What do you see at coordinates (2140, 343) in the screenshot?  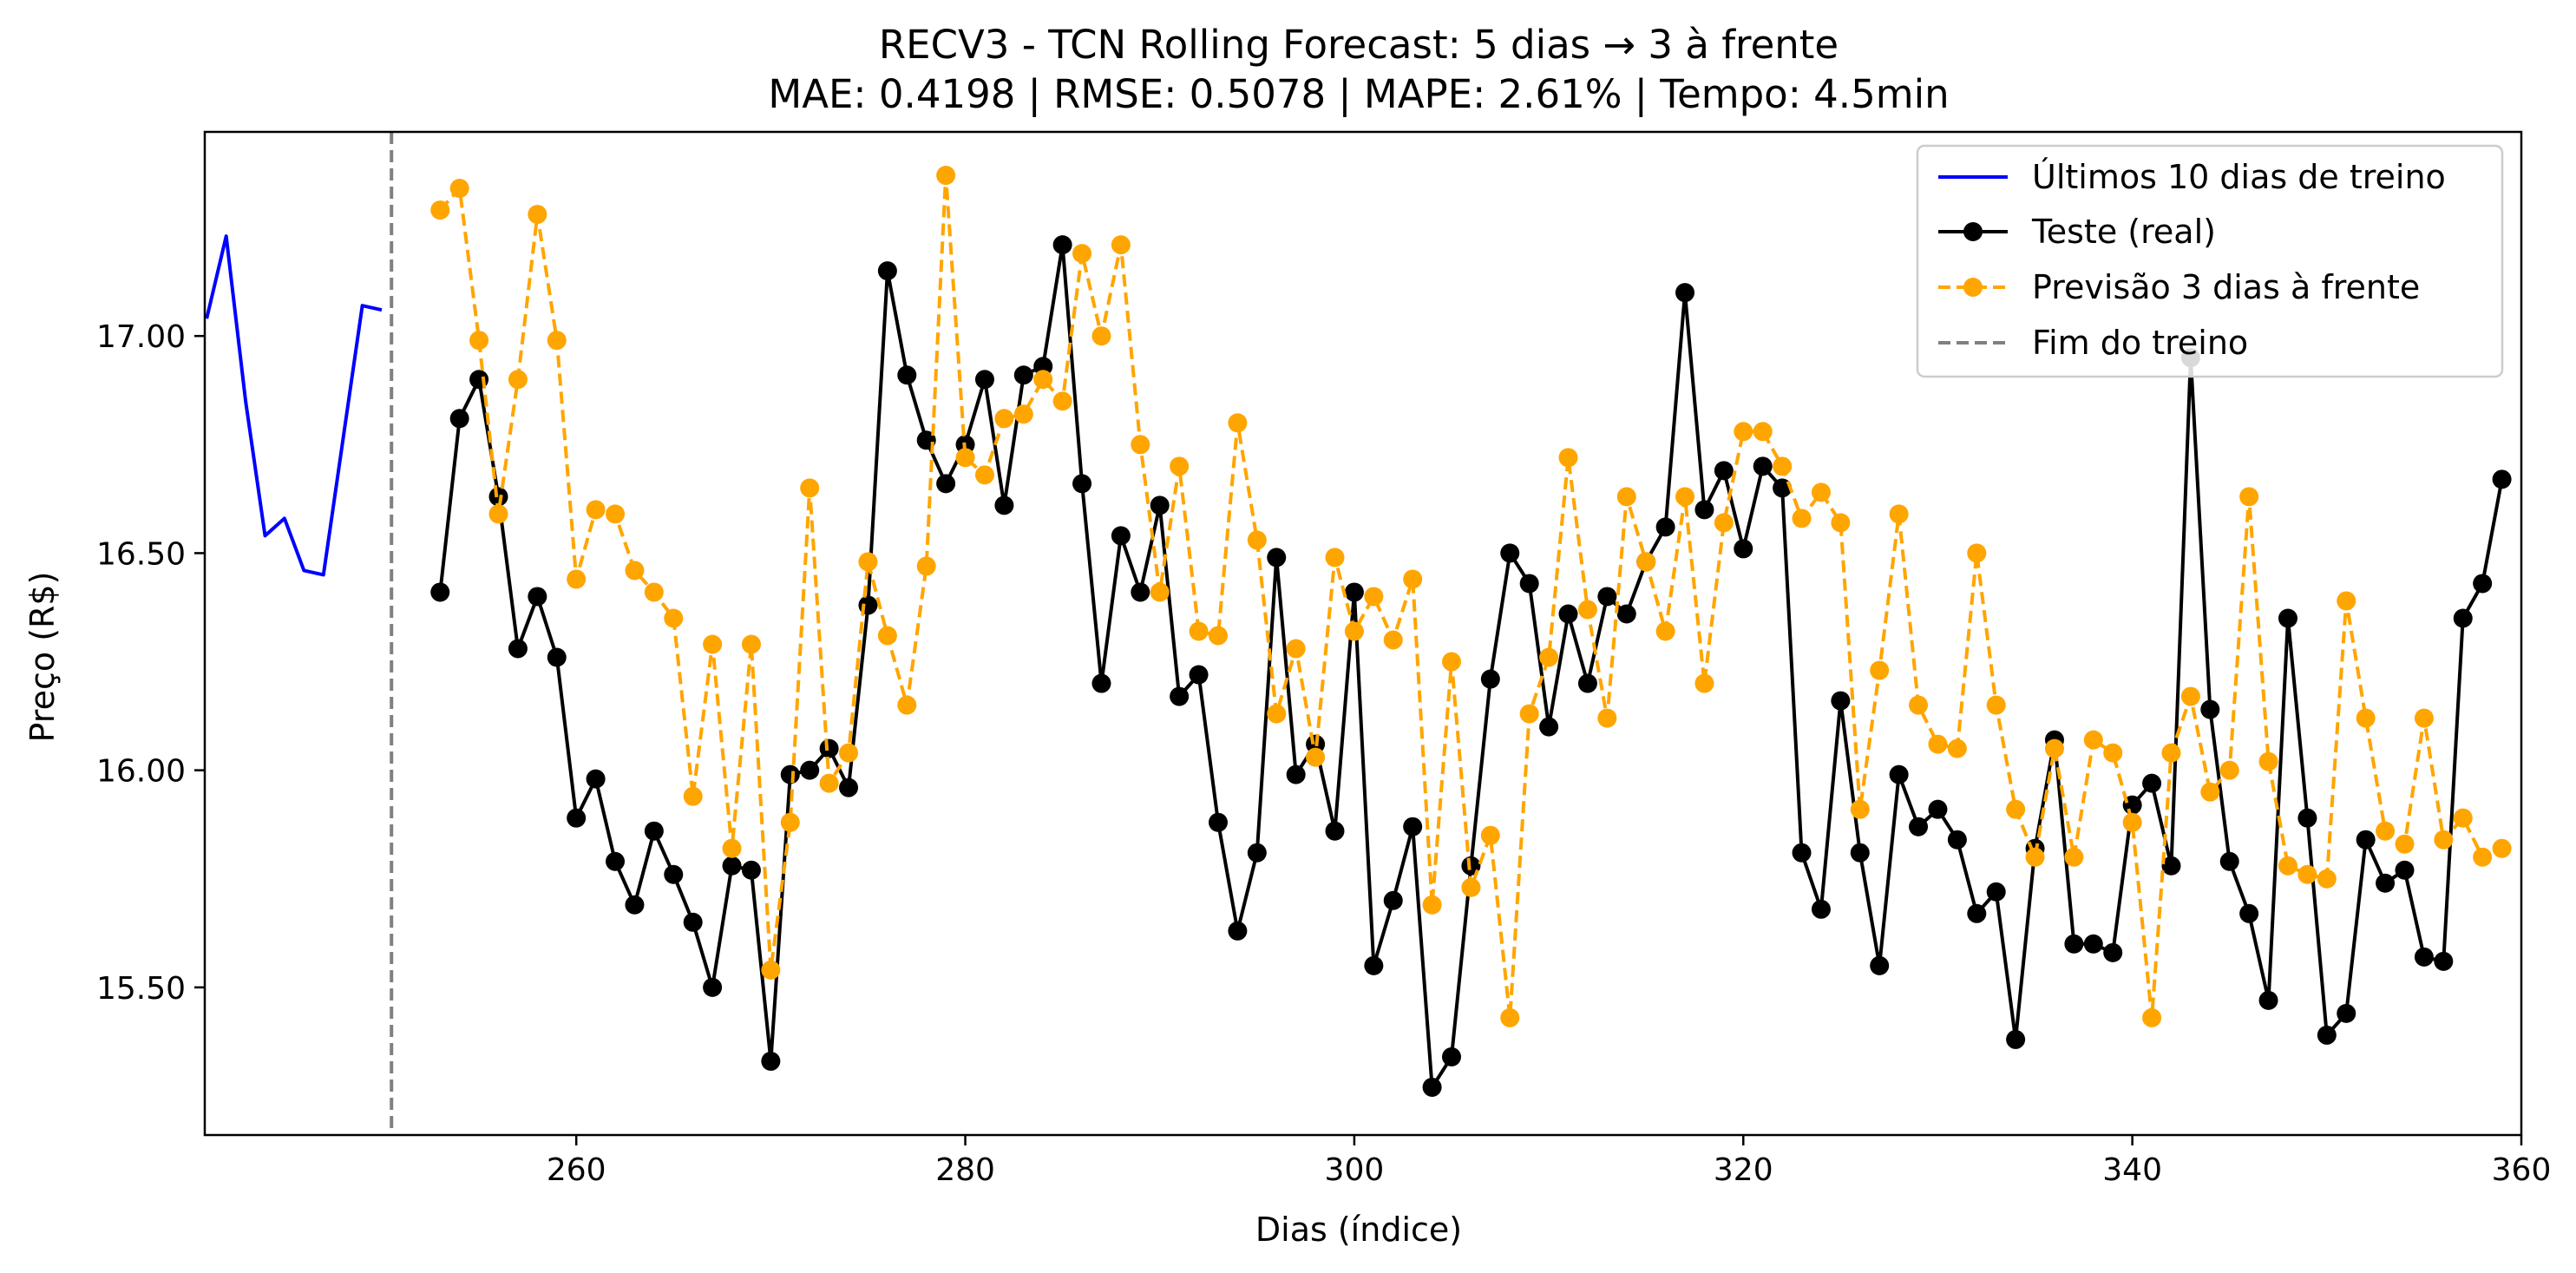 I see `legend-label-train-end: Fim do treino` at bounding box center [2140, 343].